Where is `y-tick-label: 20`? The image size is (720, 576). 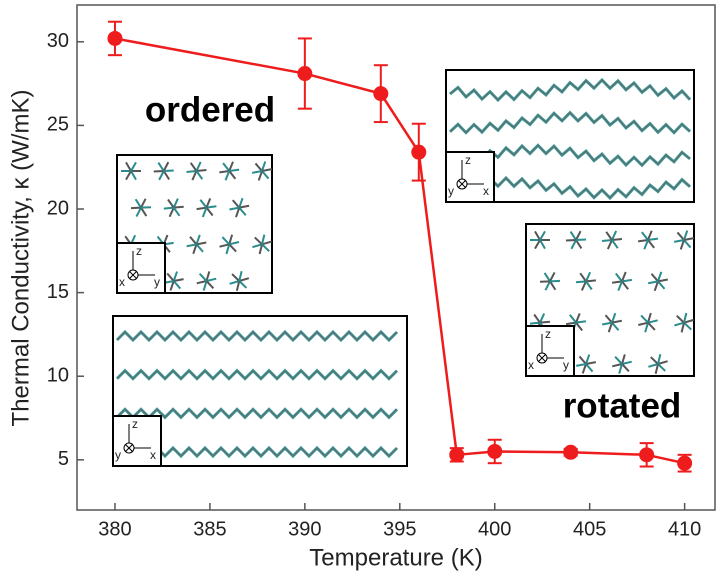 y-tick-label: 20 is located at coordinates (58, 208).